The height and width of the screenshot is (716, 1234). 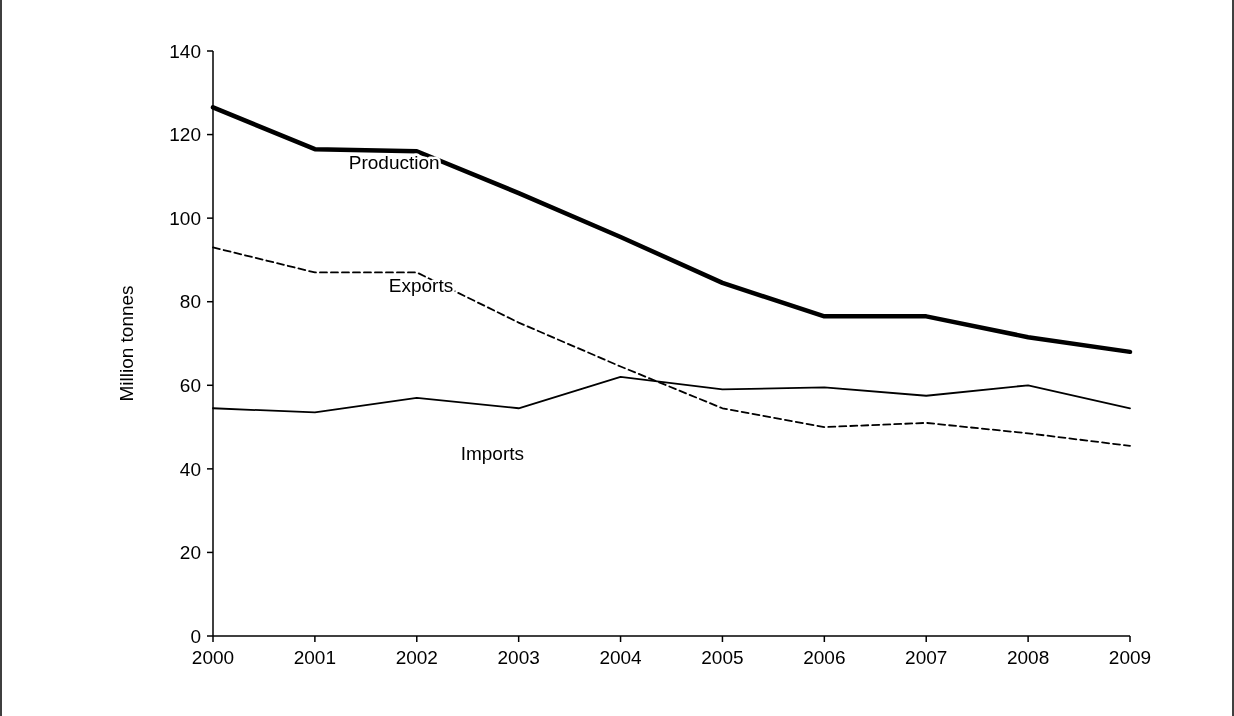 I want to click on series-label: Imports, so click(x=492, y=454).